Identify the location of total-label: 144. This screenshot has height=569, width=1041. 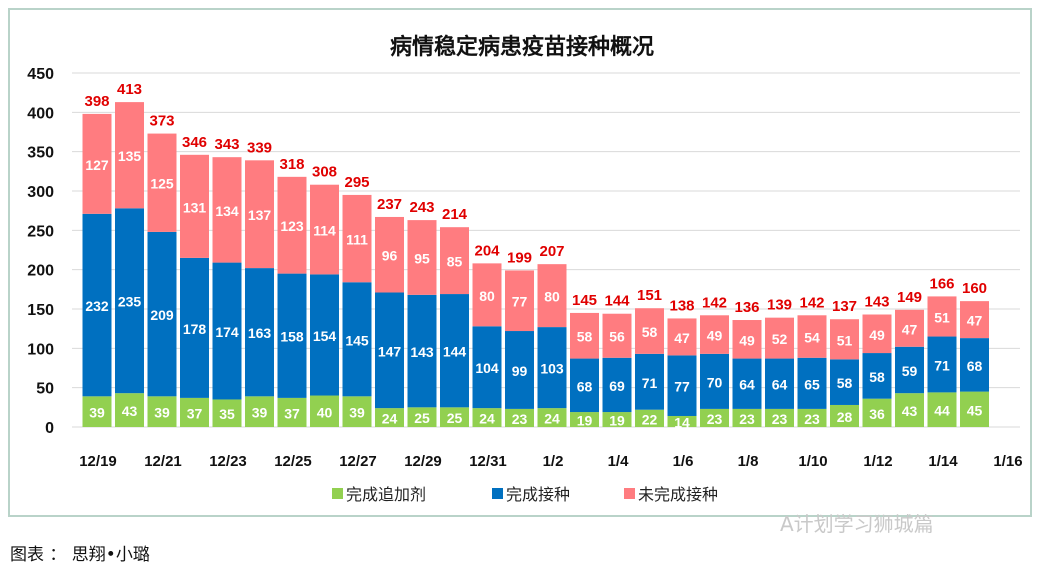
(617, 301).